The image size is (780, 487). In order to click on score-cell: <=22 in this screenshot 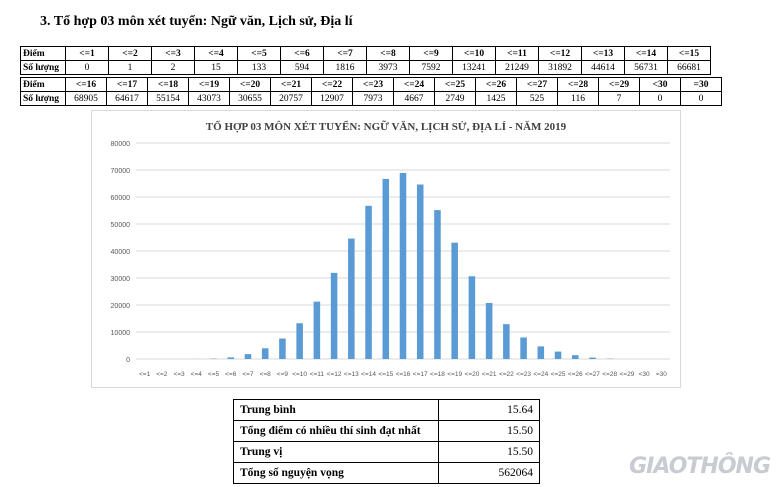, I will do `click(332, 84)`.